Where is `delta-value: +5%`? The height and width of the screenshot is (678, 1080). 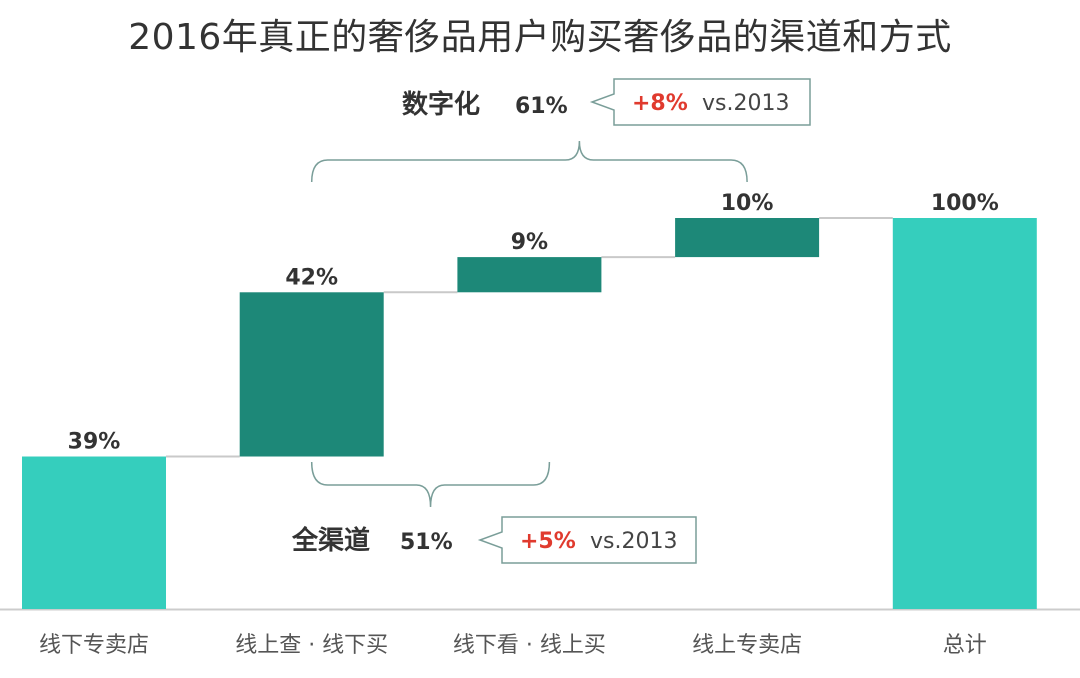 delta-value: +5% is located at coordinates (548, 541).